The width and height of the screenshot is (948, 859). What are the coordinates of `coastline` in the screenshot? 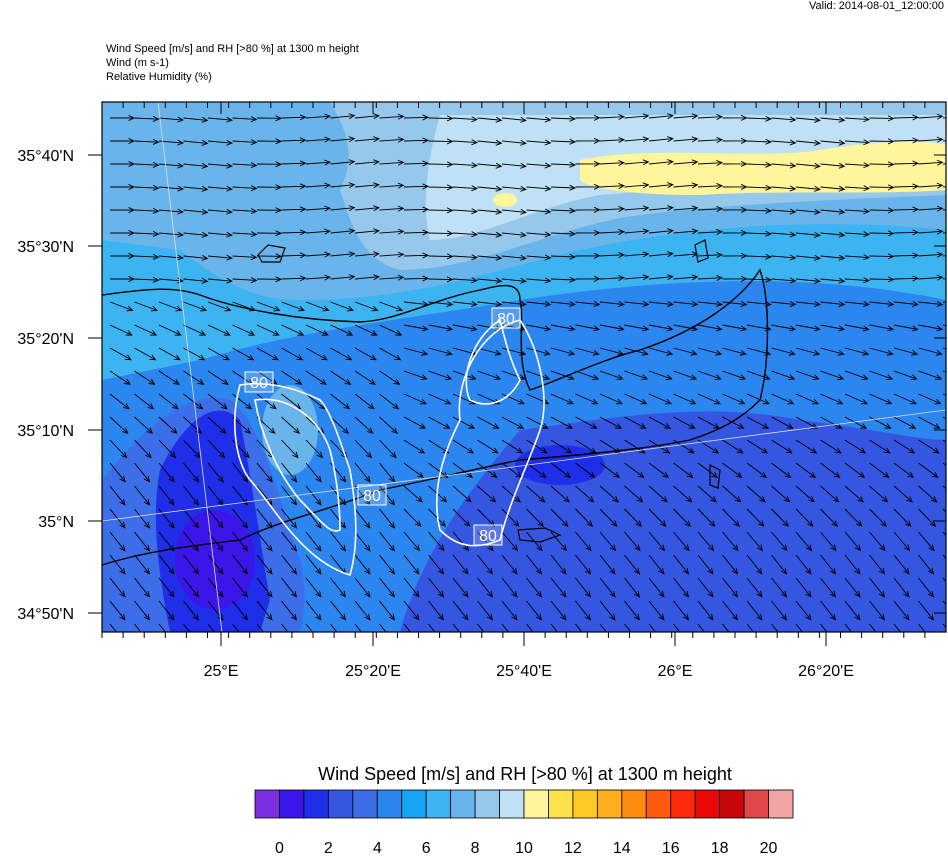 It's located at (701, 251).